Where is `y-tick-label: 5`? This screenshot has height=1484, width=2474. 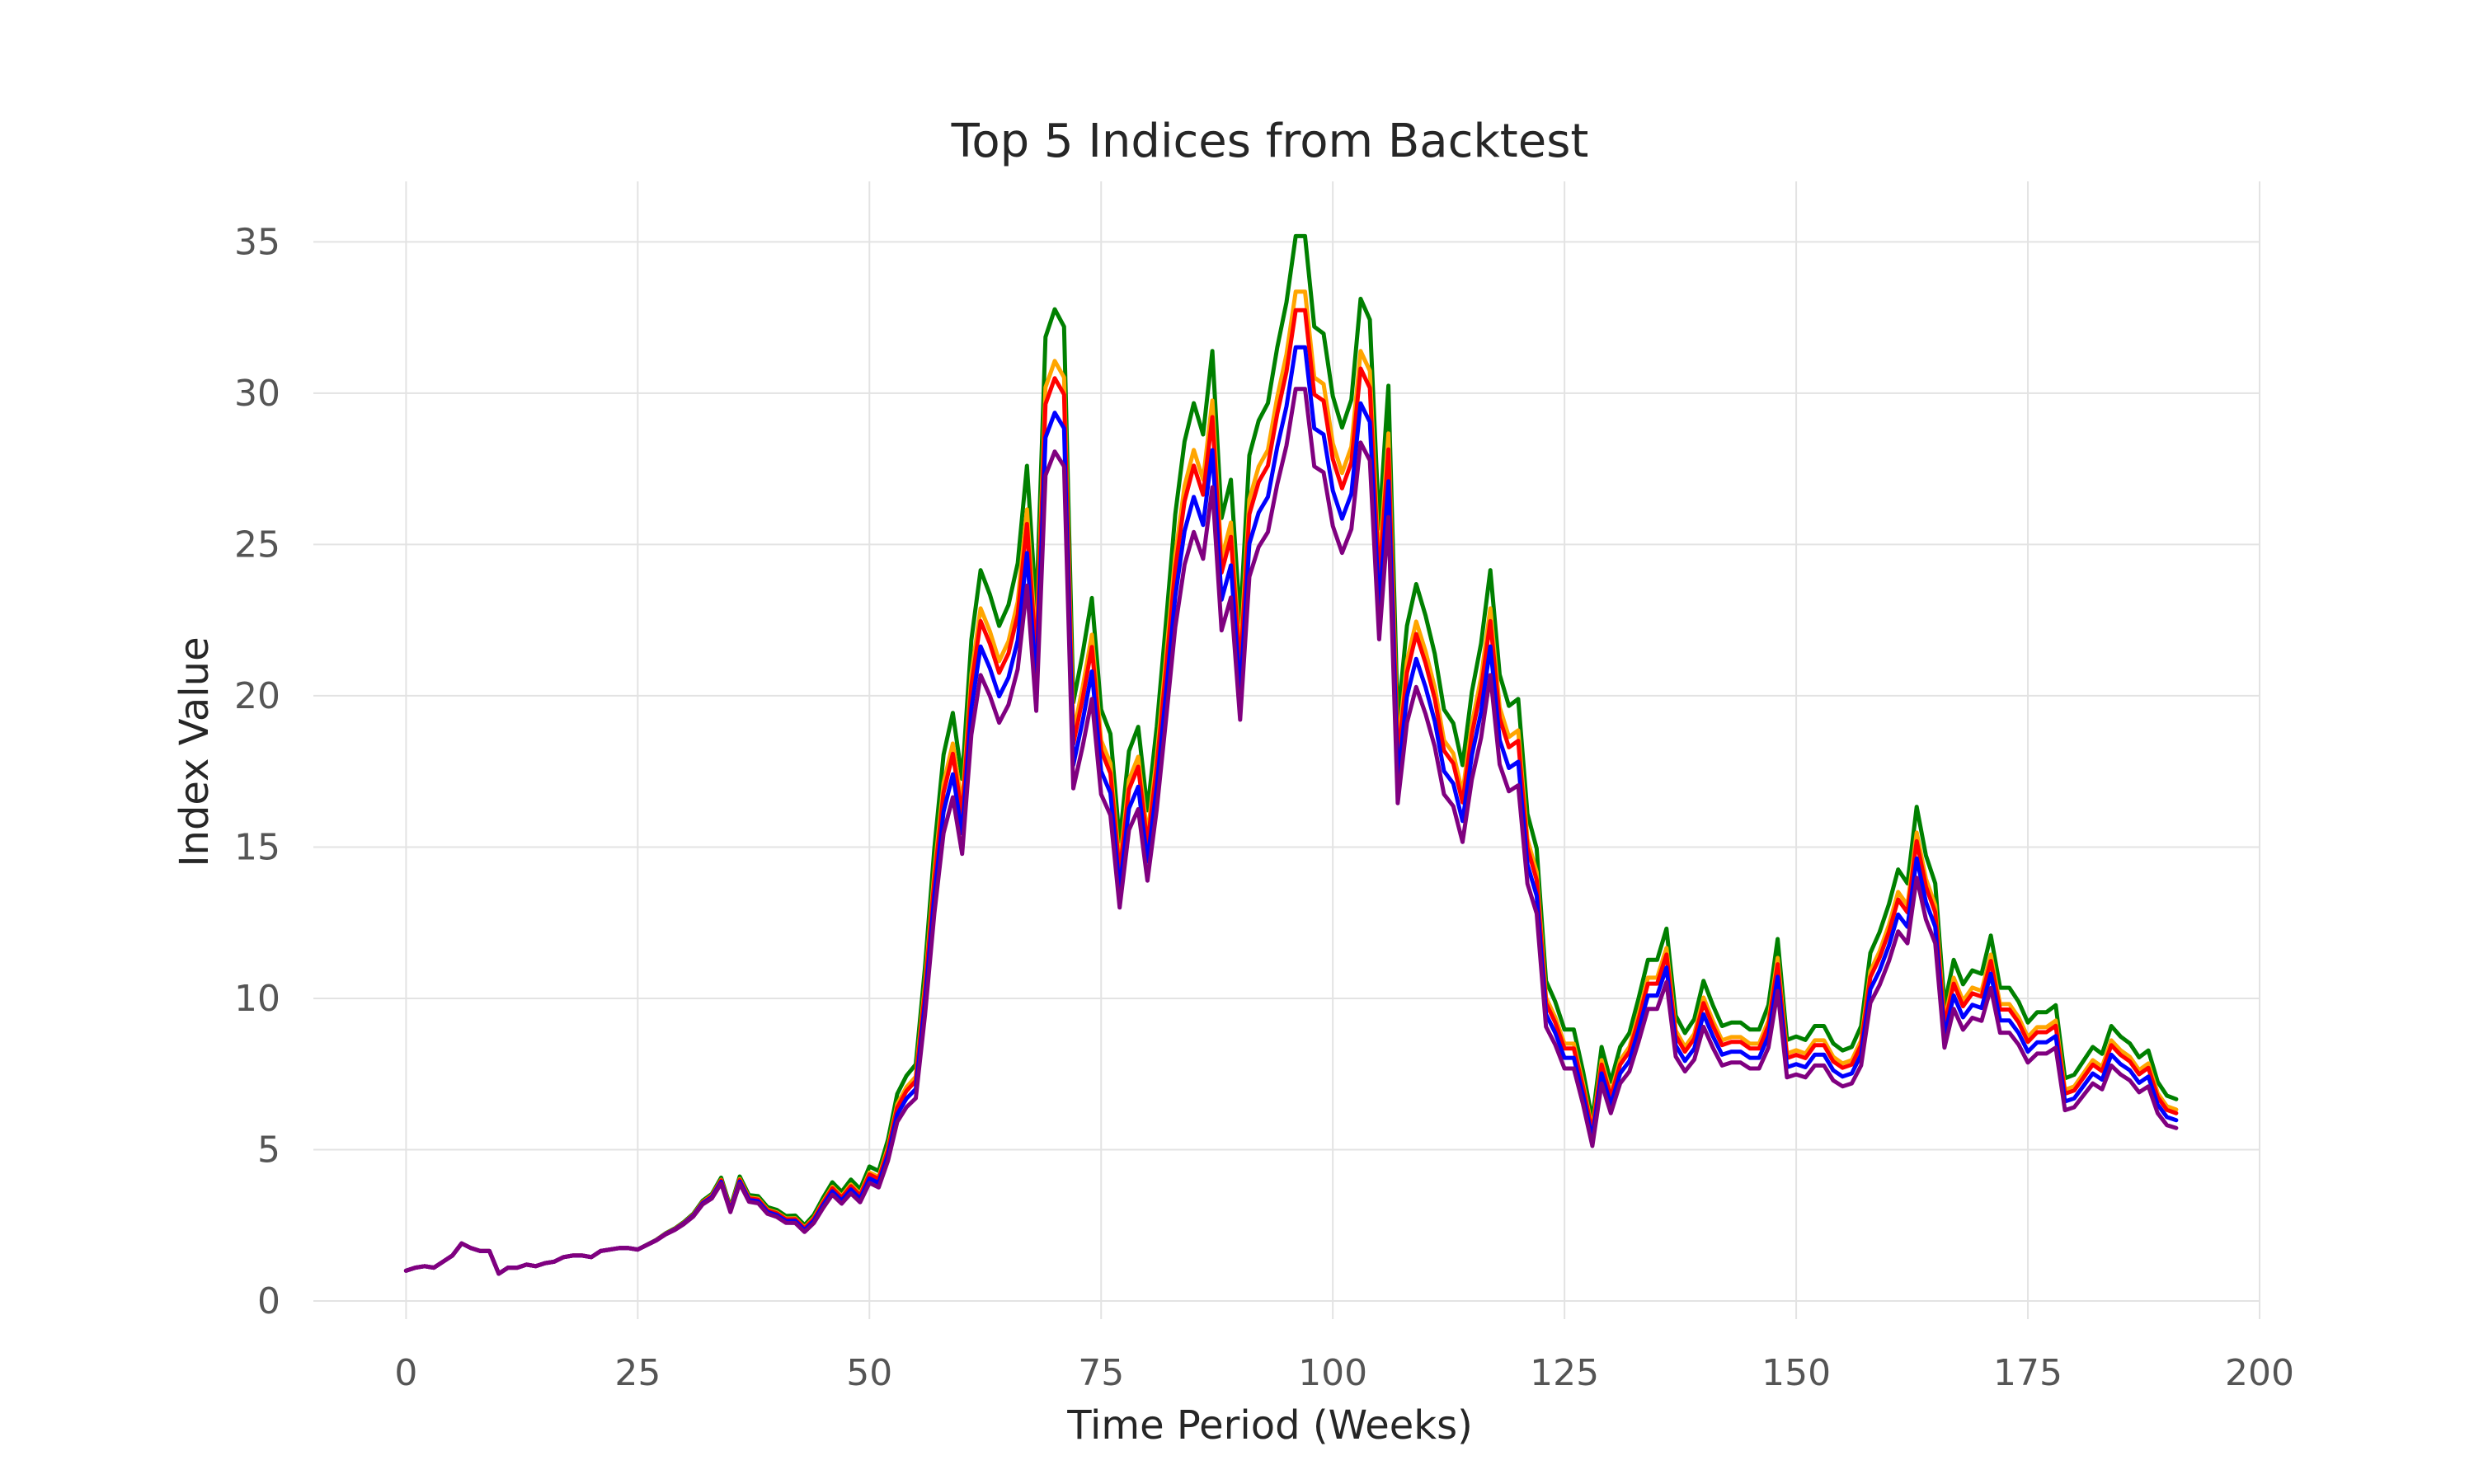
y-tick-label: 5 is located at coordinates (268, 1150).